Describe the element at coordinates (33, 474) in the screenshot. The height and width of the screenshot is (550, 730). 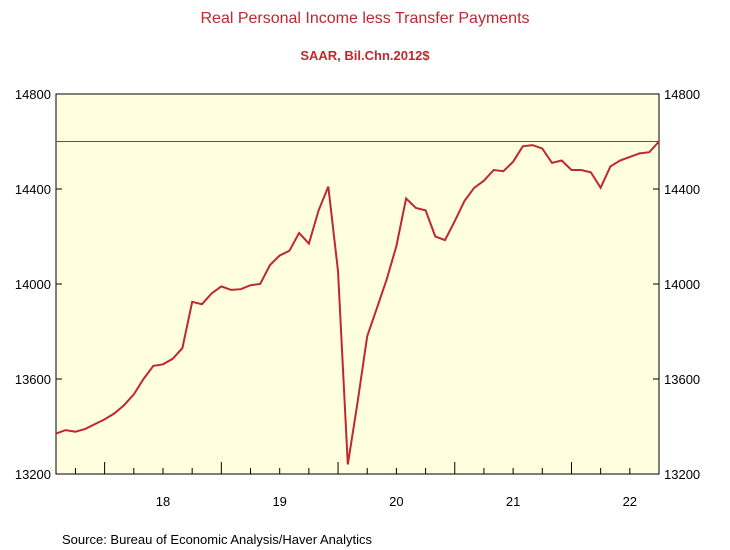
I see `y-tick-label-left: 13200` at that location.